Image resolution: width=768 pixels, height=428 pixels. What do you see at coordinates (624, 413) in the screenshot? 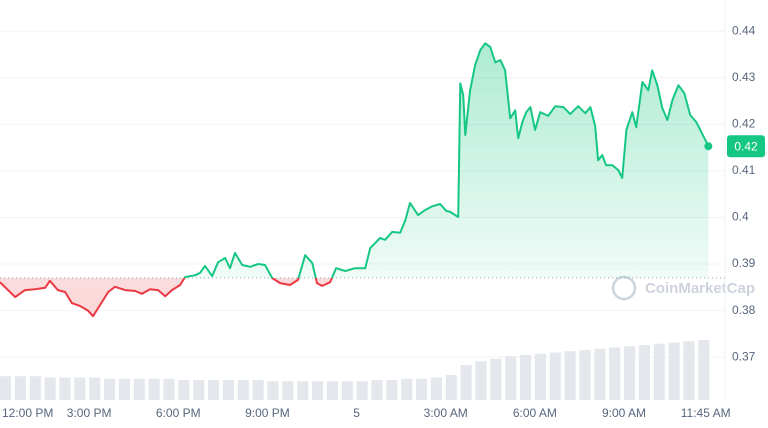
I see `x-tick-label: 9:00 AM` at bounding box center [624, 413].